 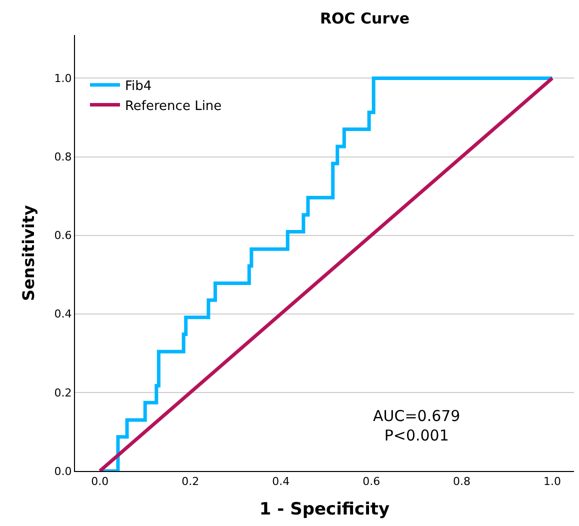 I want to click on x-tick-label: 0.6, so click(x=371, y=481).